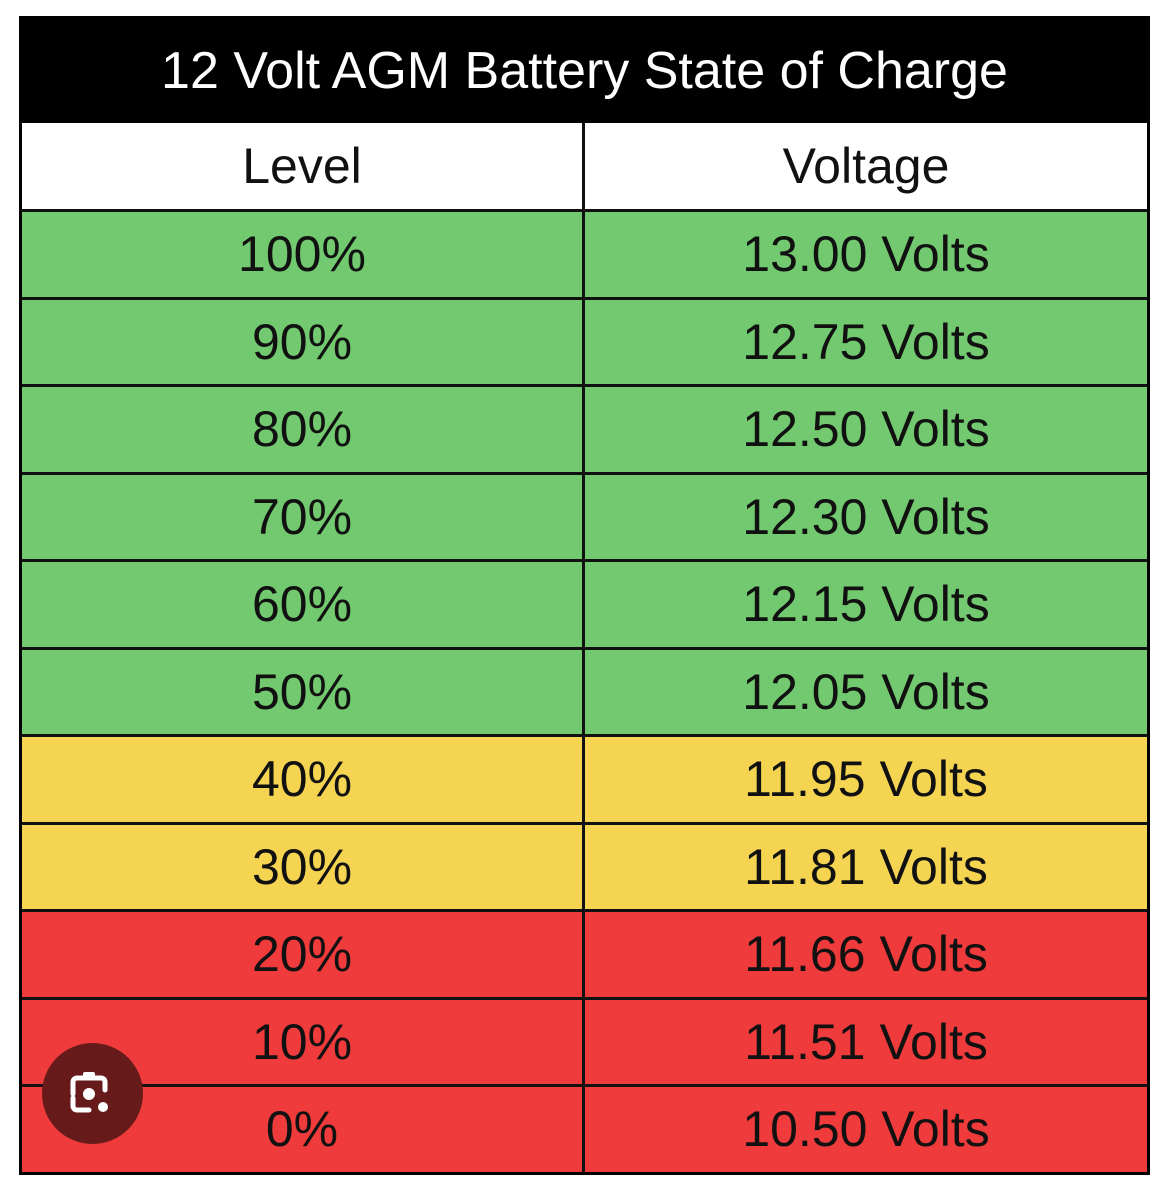 Image resolution: width=1170 pixels, height=1184 pixels. Describe the element at coordinates (89, 1091) in the screenshot. I see `lens-camera-glyph` at that location.